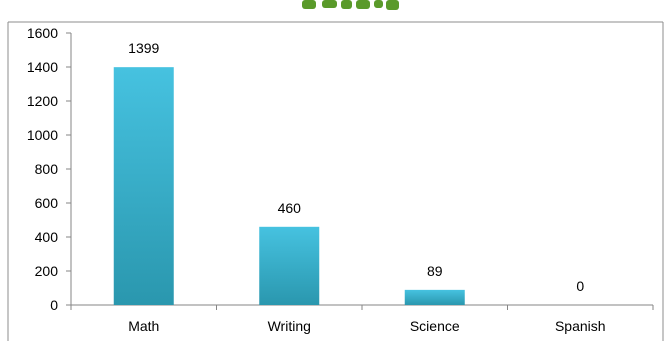  I want to click on y-tick-label: 1600, so click(42, 33).